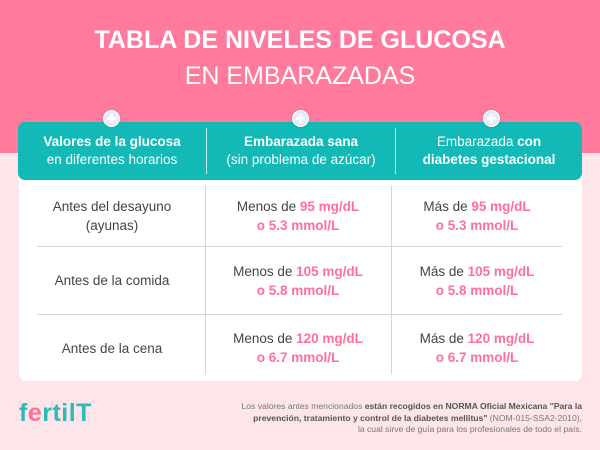 The height and width of the screenshot is (450, 600). I want to click on healthy-value-line1: Menos de 105 mg/dL, so click(298, 271).